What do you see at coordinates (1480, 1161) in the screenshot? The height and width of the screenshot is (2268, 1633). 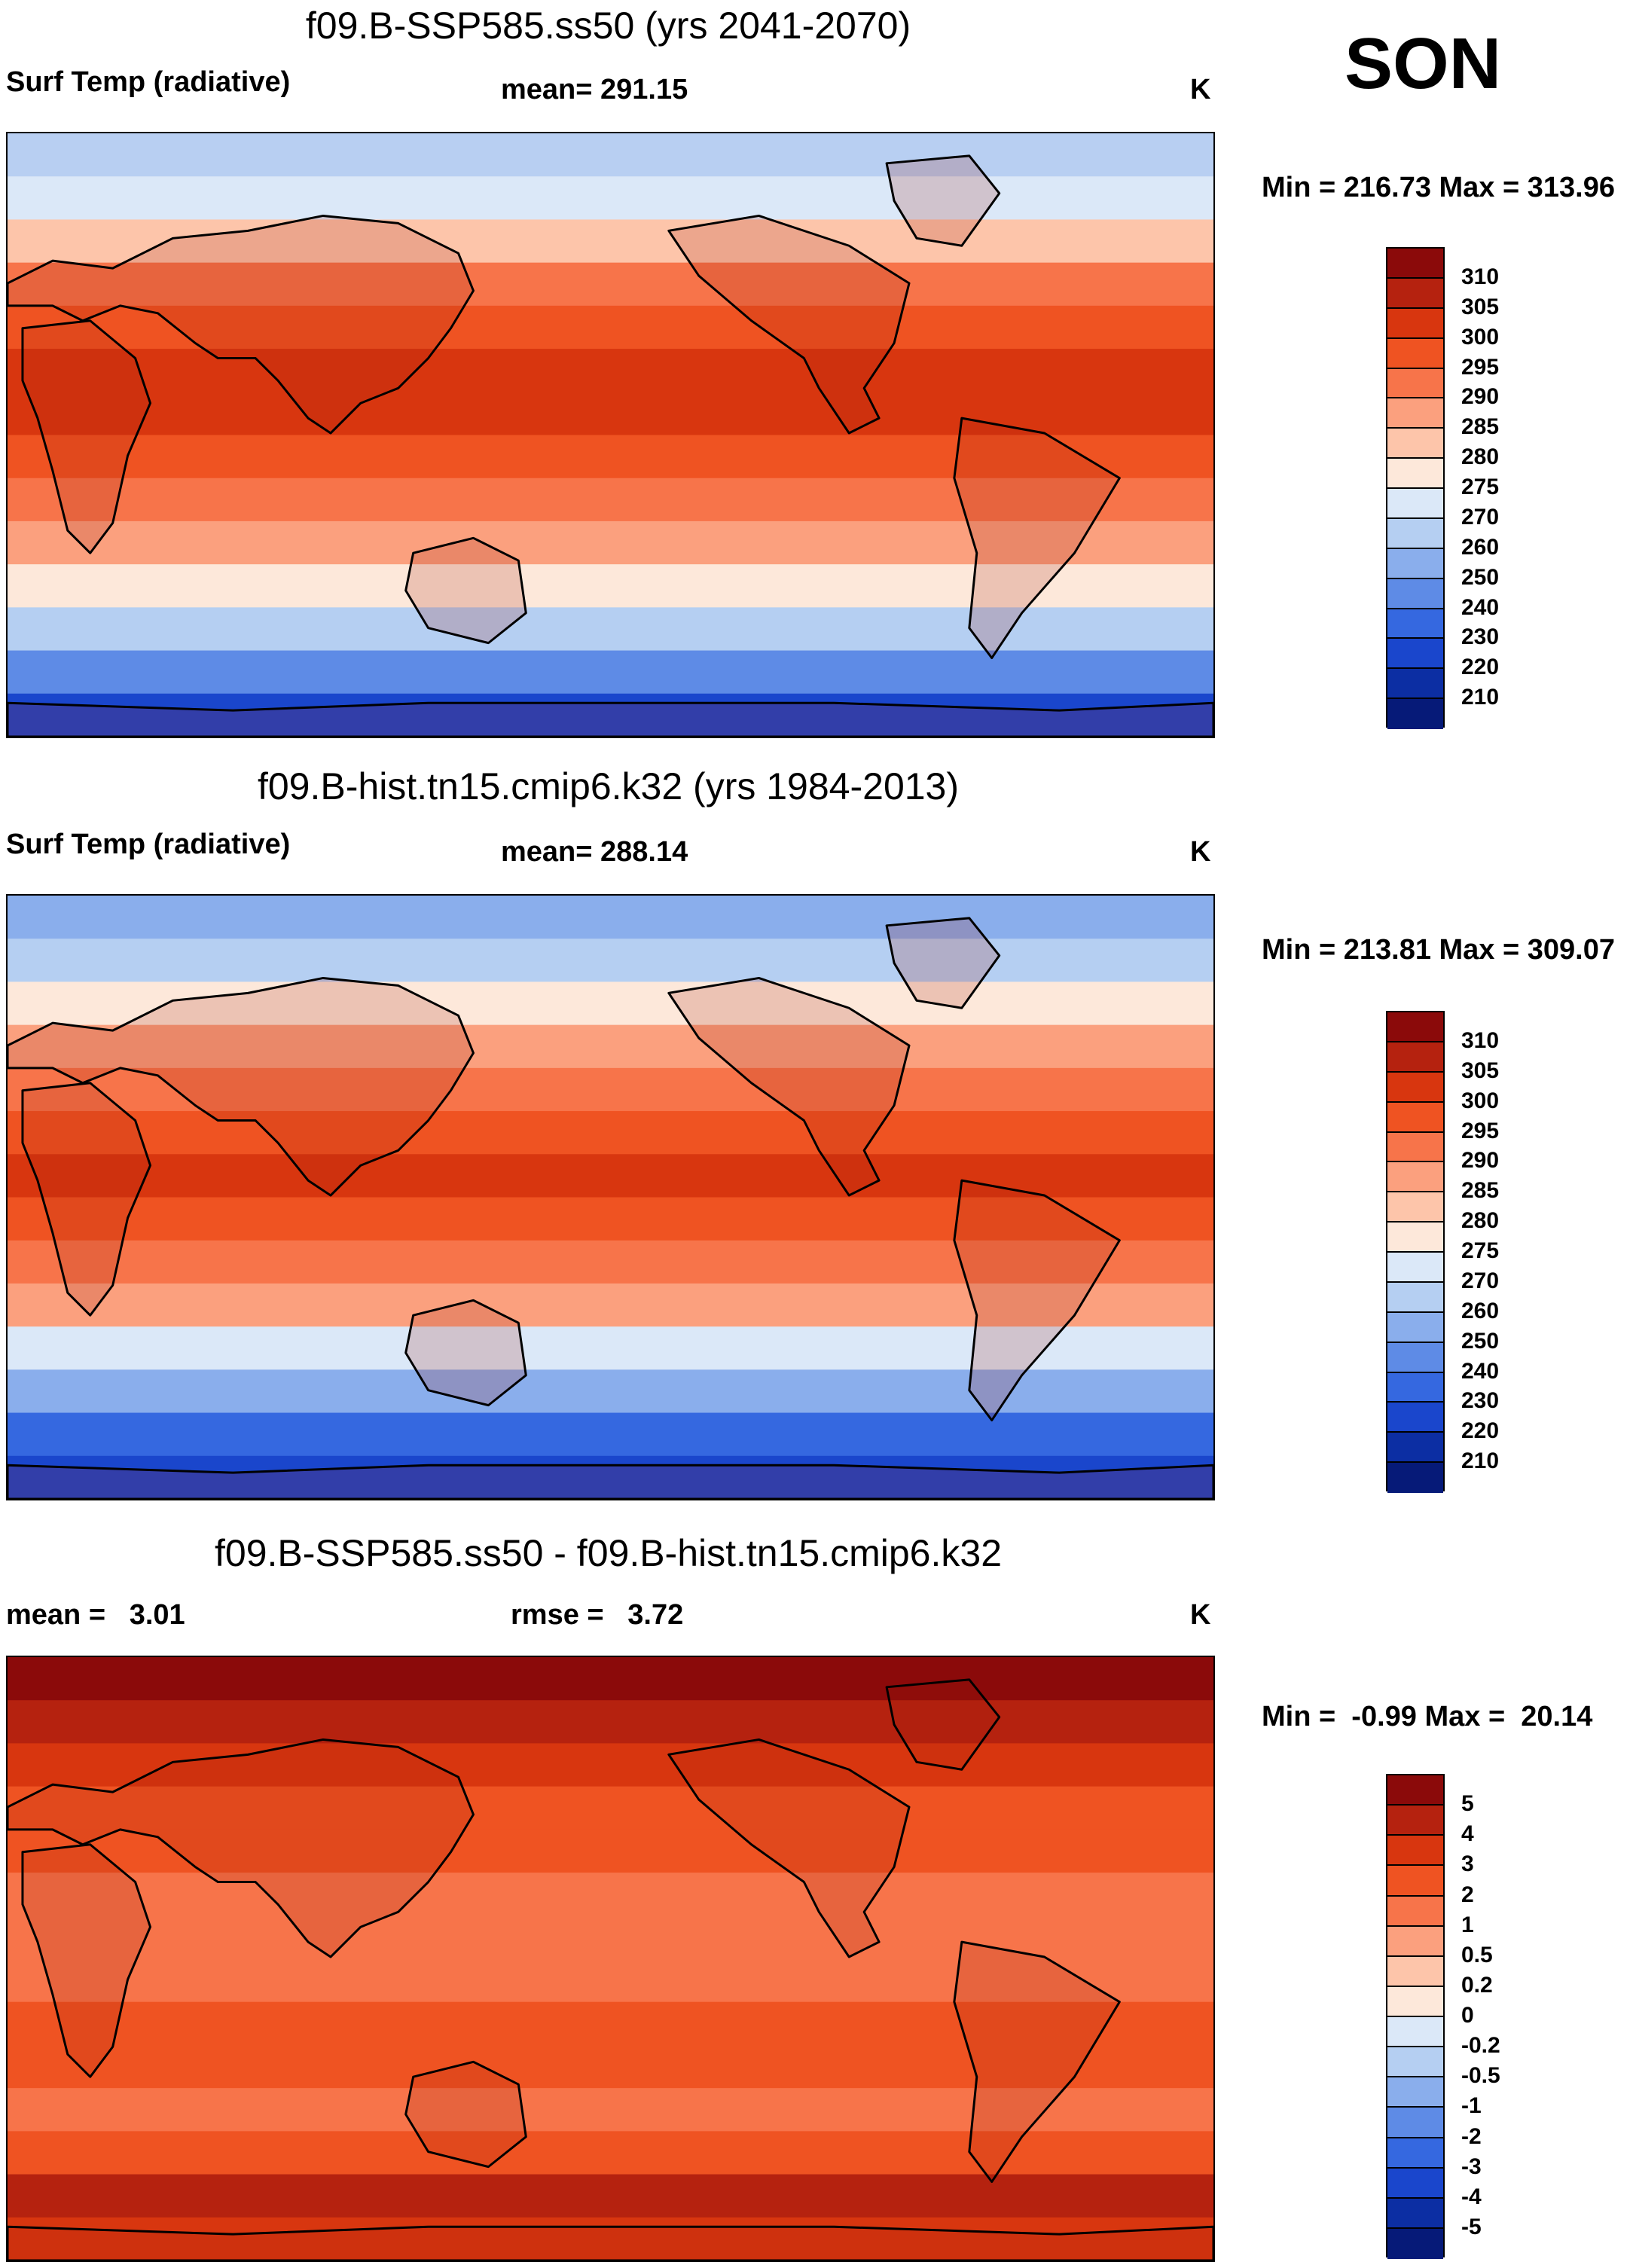 I see `colorbar-tick-label: 290` at bounding box center [1480, 1161].